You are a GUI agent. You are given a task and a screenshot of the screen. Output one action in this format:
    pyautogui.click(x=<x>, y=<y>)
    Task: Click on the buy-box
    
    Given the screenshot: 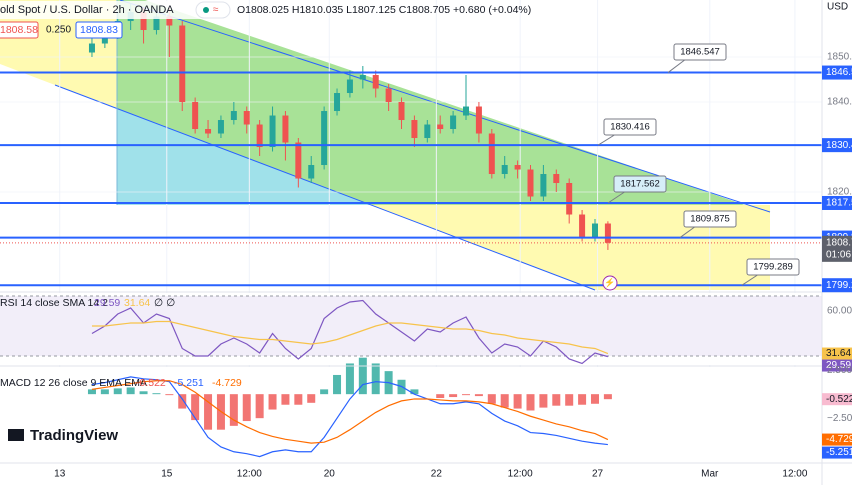 What is the action you would take?
    pyautogui.click(x=99, y=30)
    